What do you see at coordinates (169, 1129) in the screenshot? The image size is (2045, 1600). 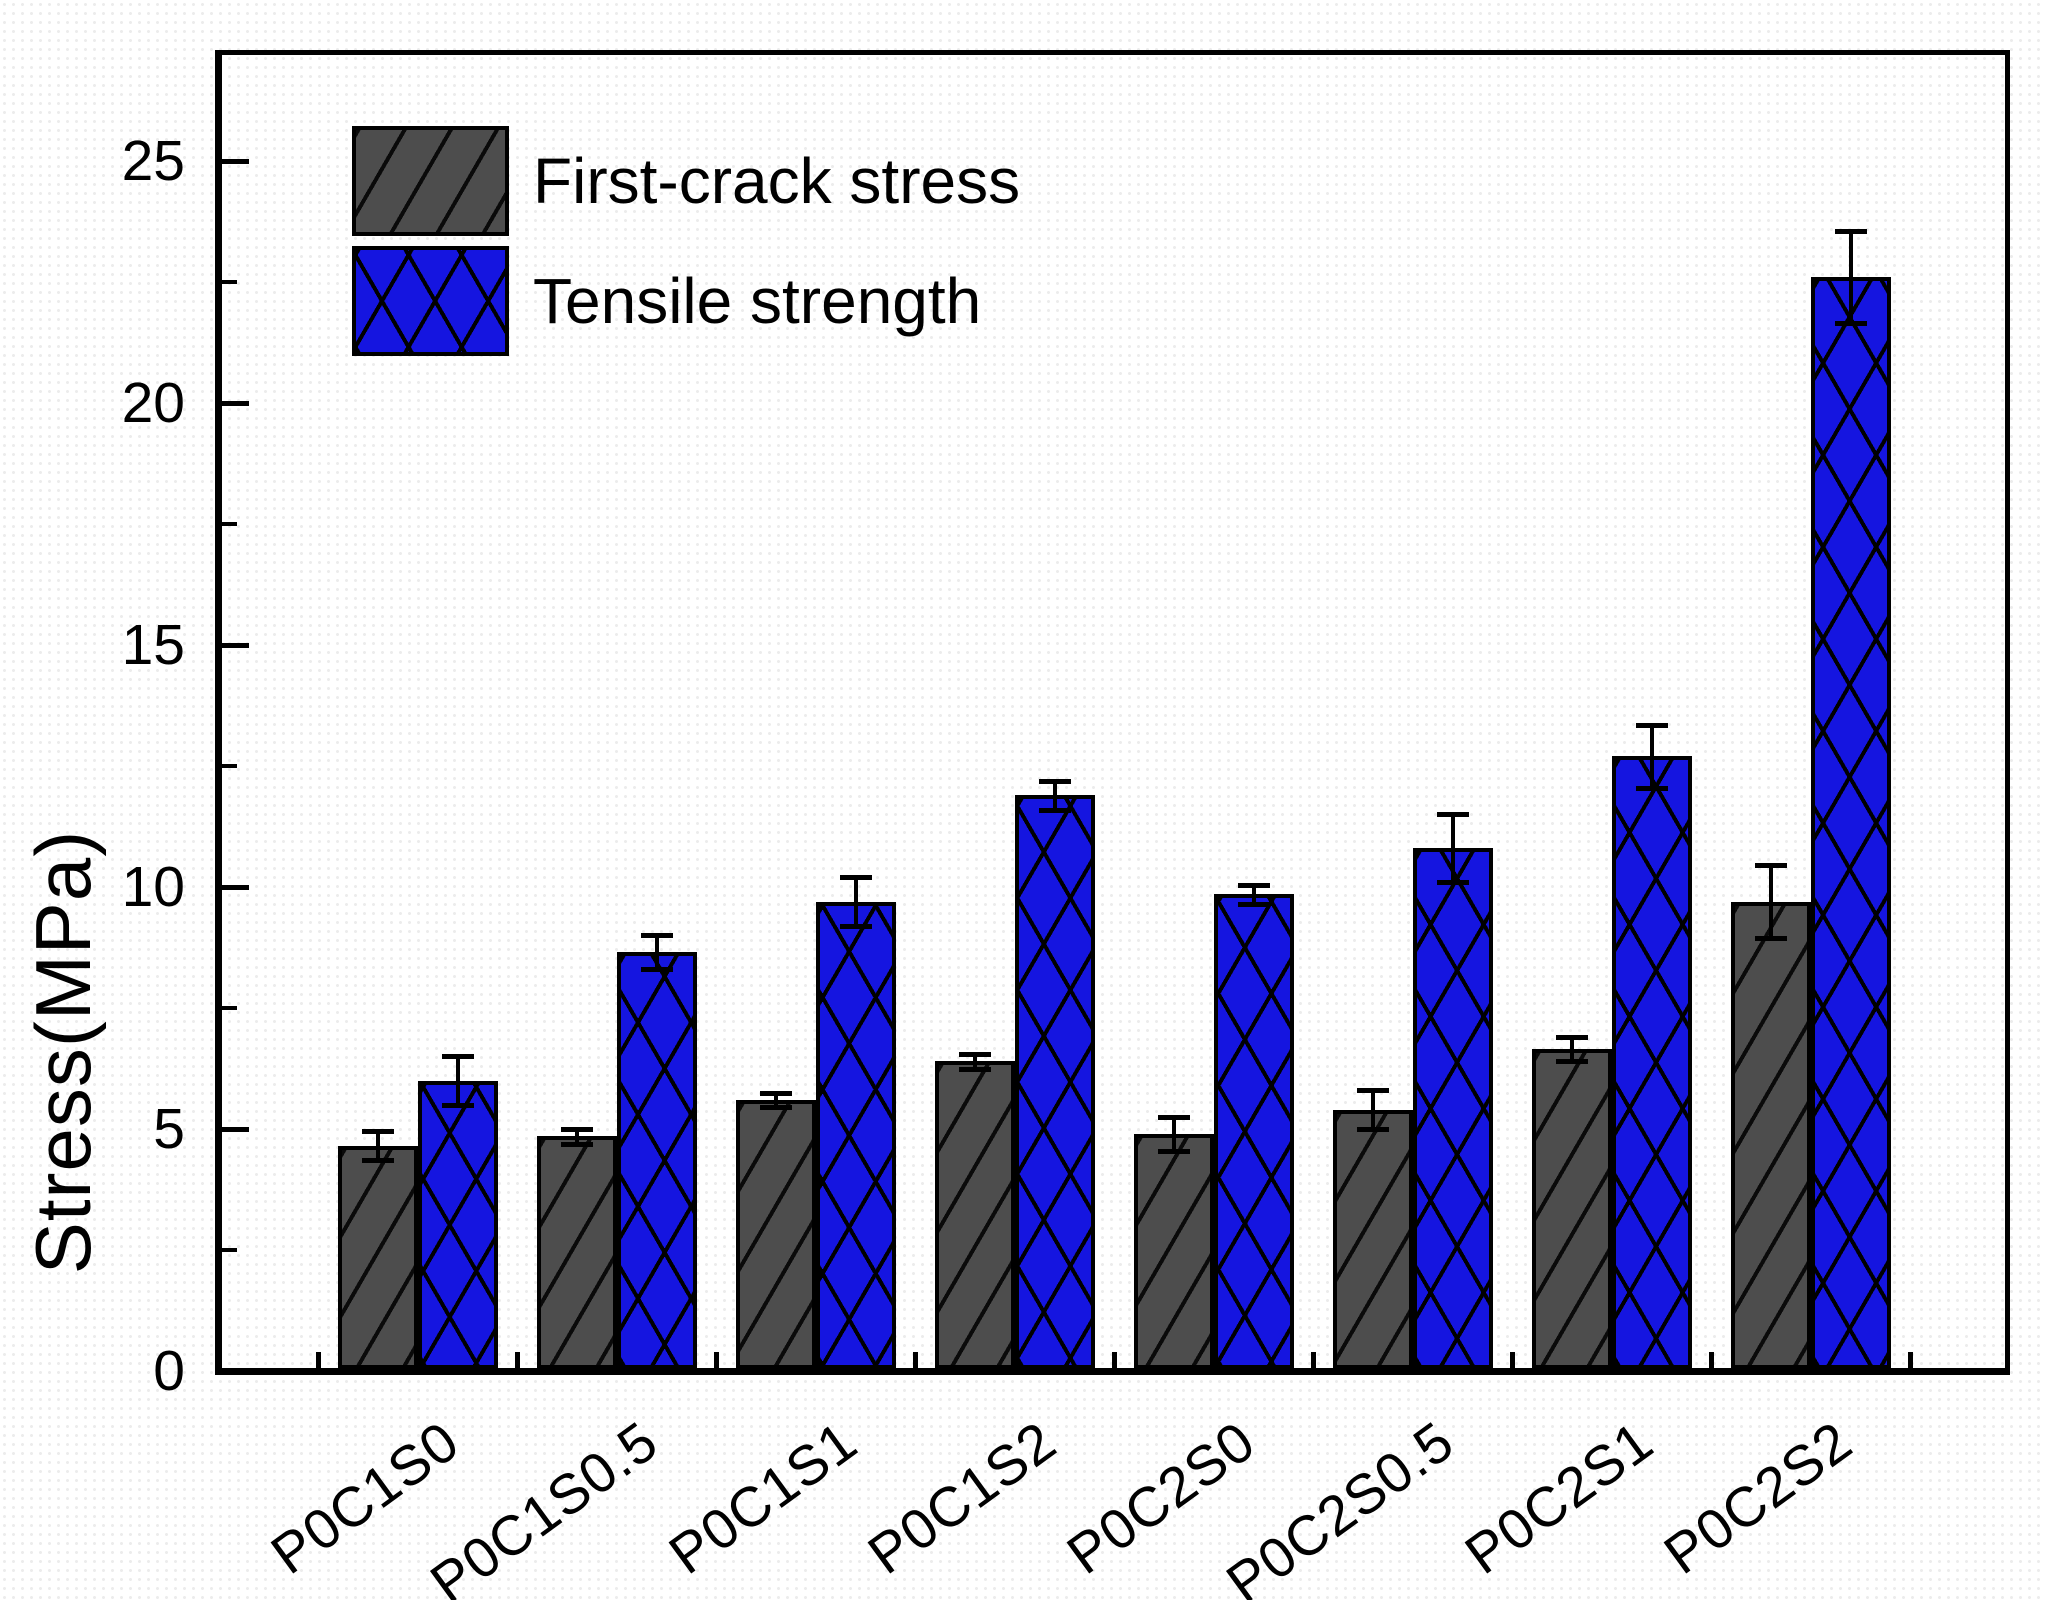 I see `y-tick-label: 5` at bounding box center [169, 1129].